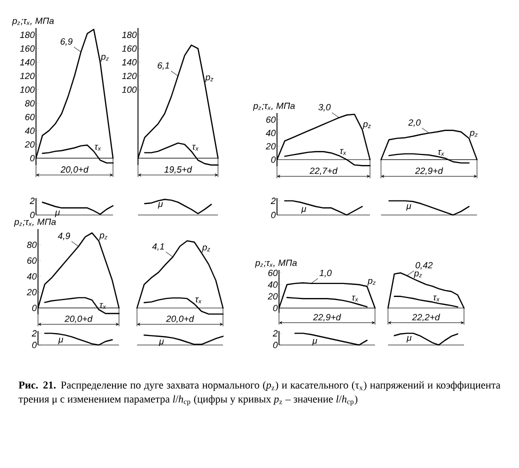 The height and width of the screenshot is (468, 519). Describe the element at coordinates (259, 393) in the screenshot. I see `text: Рис. 21. Распределение по дуге захвата нормального (p$_{z}$) и касательного (τ$_{x}$) напряжений и коэффициента трения μ с изменением параметра l/h$_{ср}$ (цифры у кривых p$_{z}$ – значение l/h$_{ср}$)` at that location.